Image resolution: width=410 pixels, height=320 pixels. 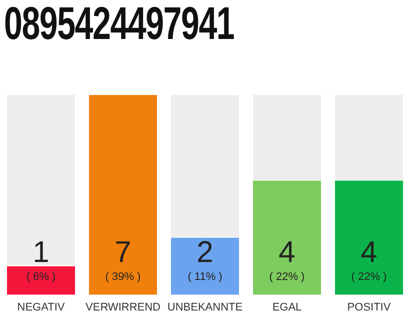 What do you see at coordinates (123, 307) in the screenshot?
I see `x-tick-label: VERWIRREND` at bounding box center [123, 307].